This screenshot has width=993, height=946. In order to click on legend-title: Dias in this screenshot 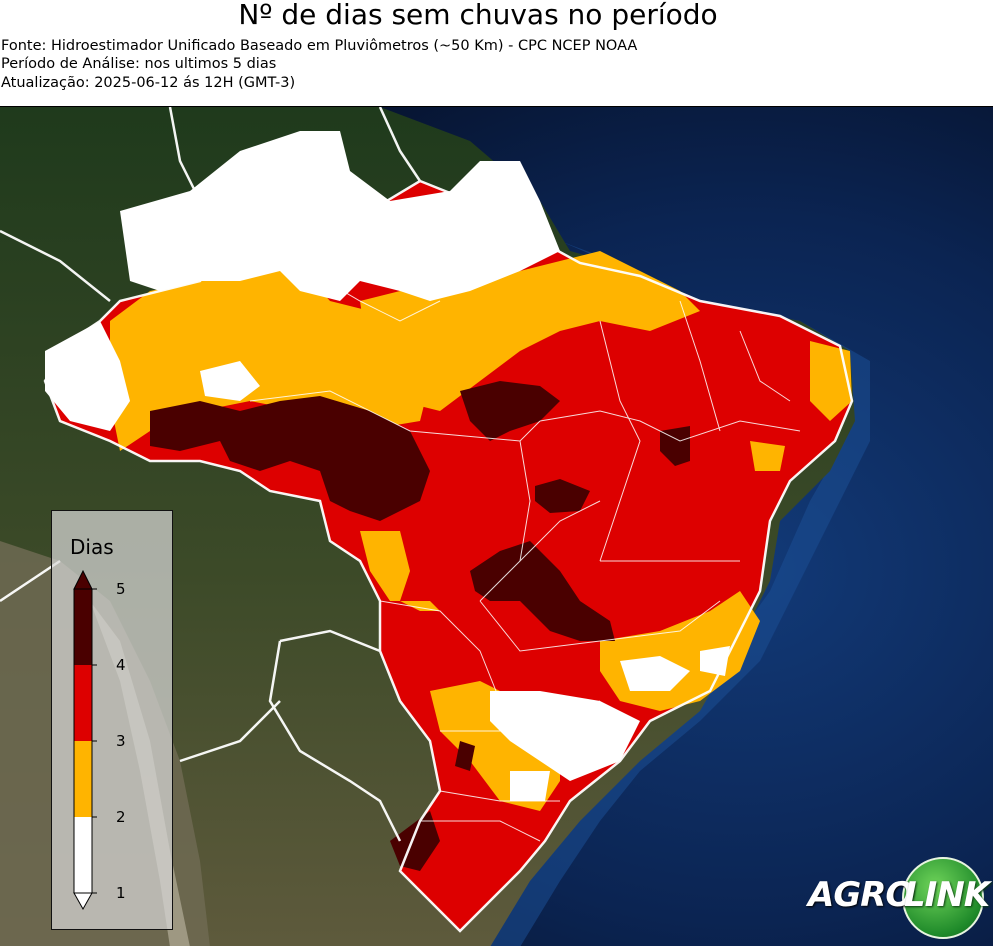, I will do `click(92, 547)`.